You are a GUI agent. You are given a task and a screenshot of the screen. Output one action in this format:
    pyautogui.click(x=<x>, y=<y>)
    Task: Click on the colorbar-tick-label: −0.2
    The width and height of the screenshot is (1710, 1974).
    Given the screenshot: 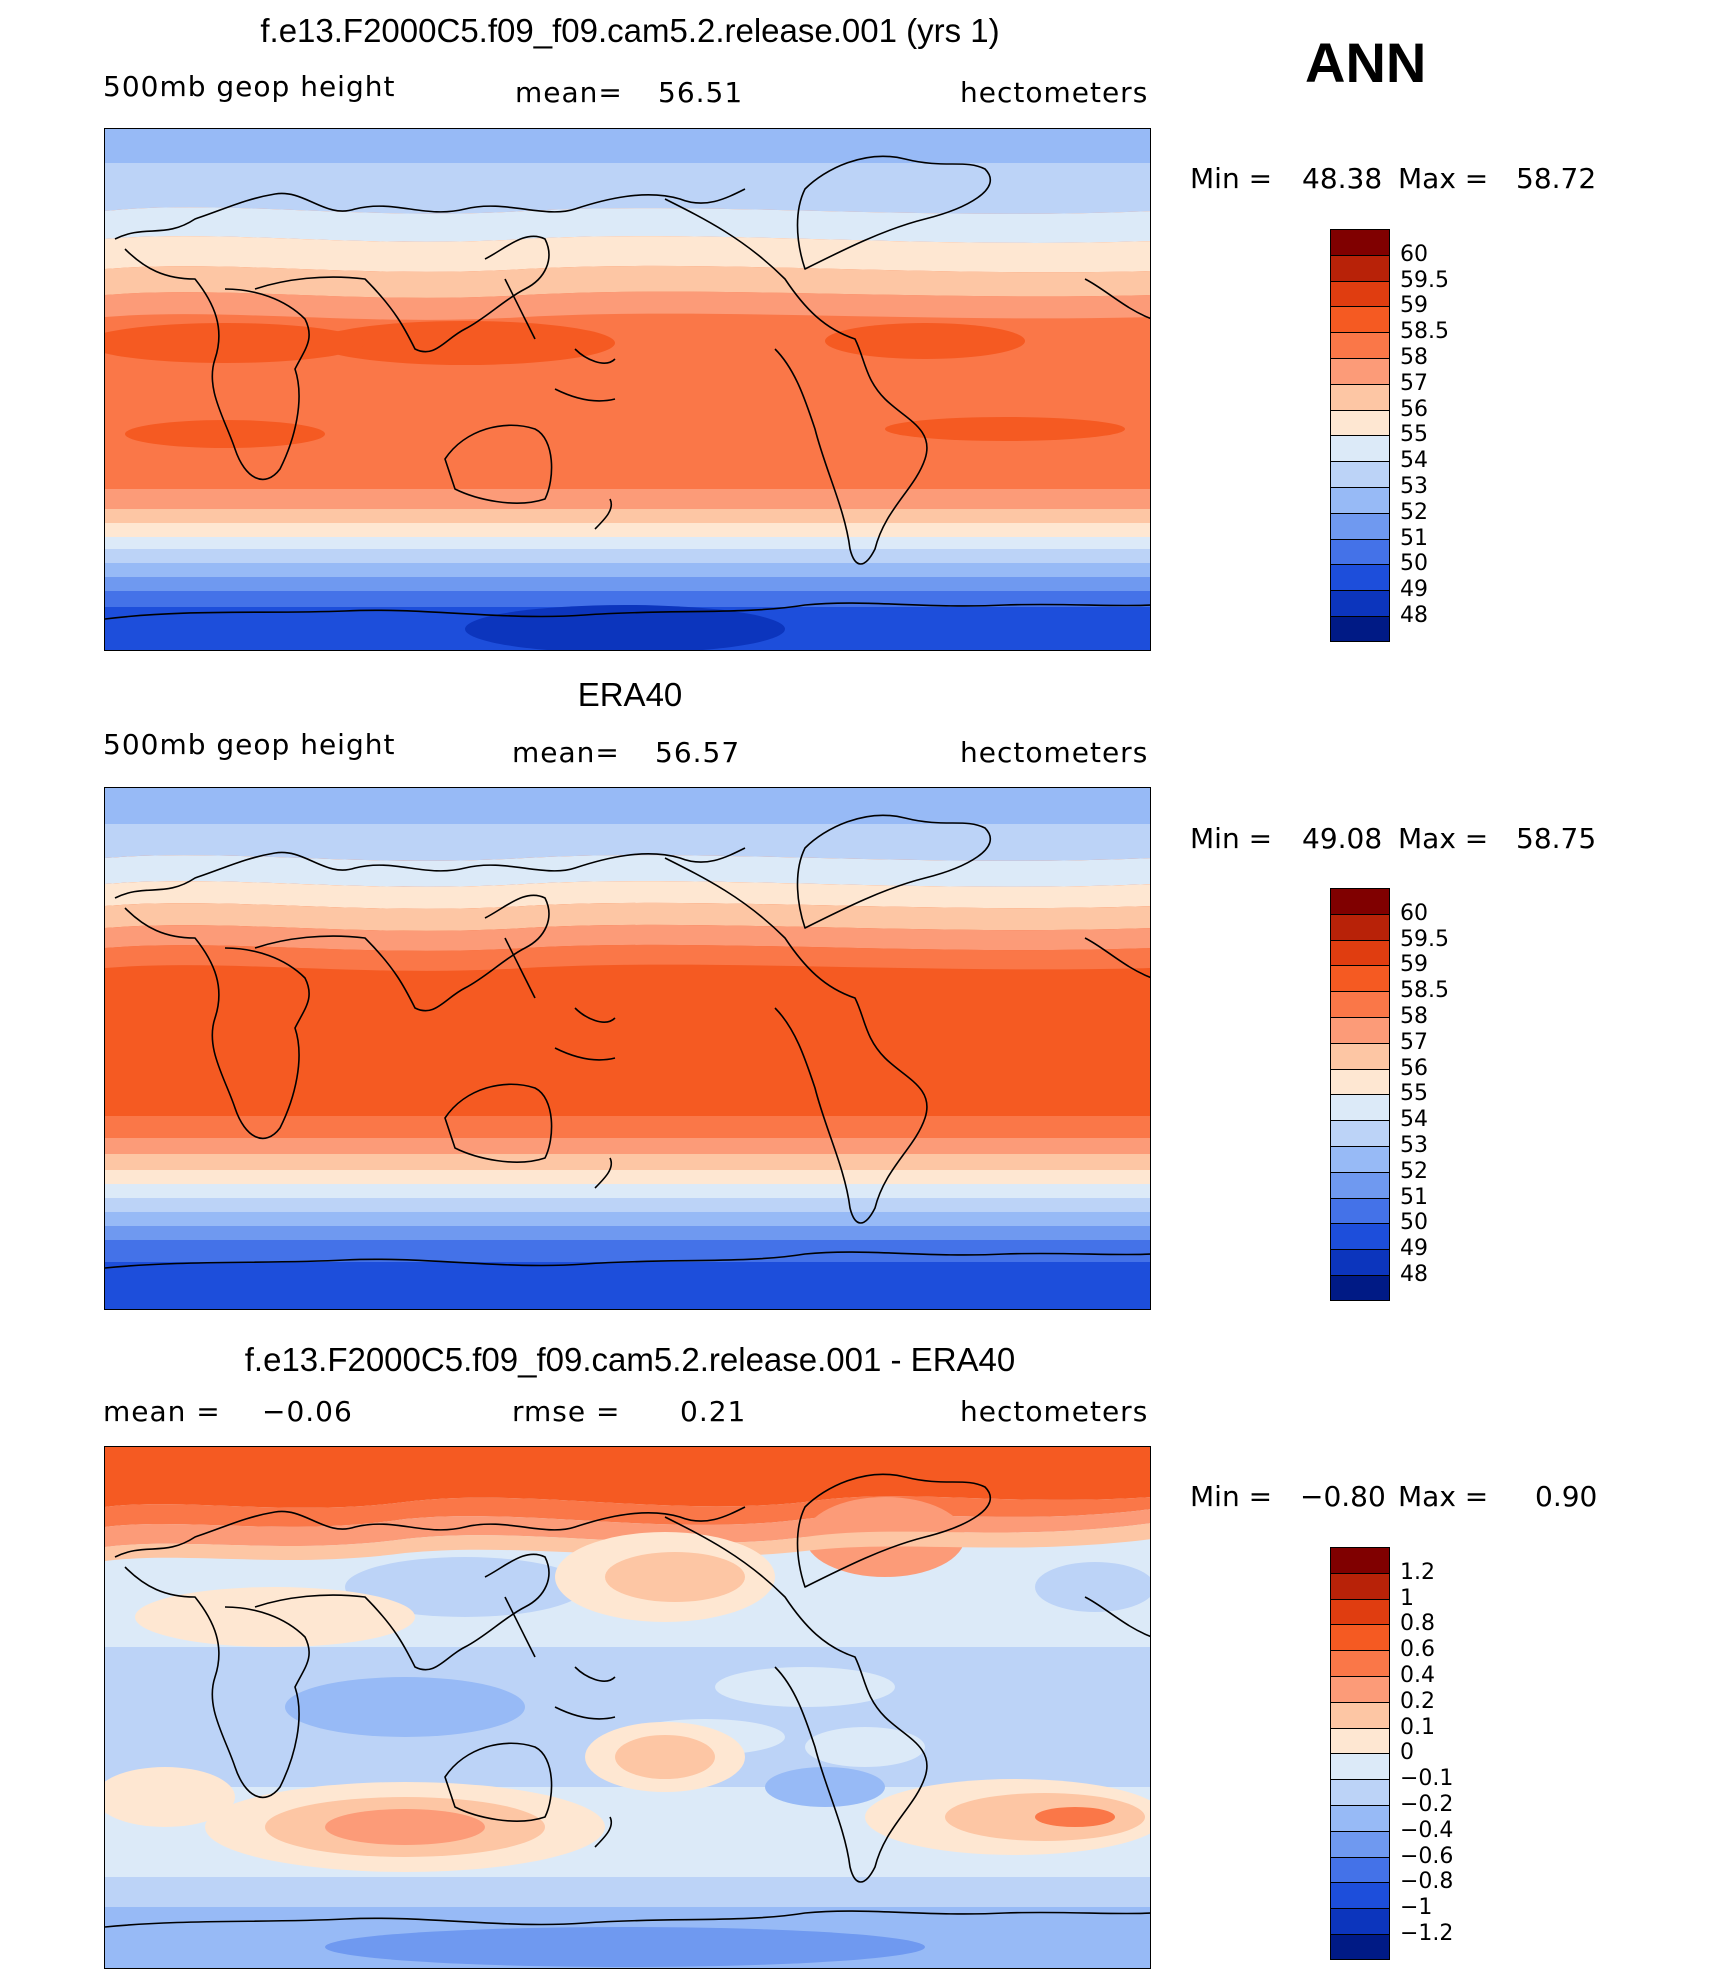 What is the action you would take?
    pyautogui.click(x=1427, y=1804)
    